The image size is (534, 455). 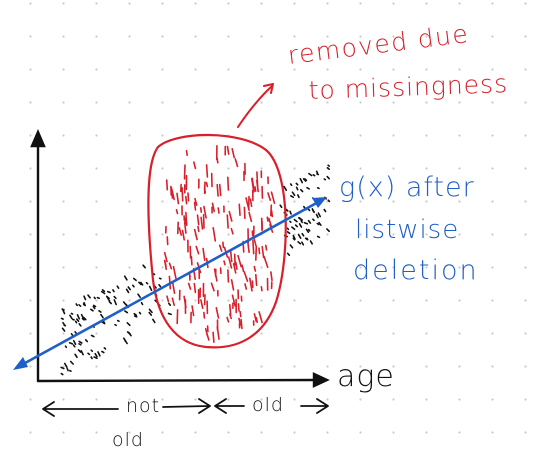 What do you see at coordinates (229, 406) in the screenshot?
I see `old-left-arrow` at bounding box center [229, 406].